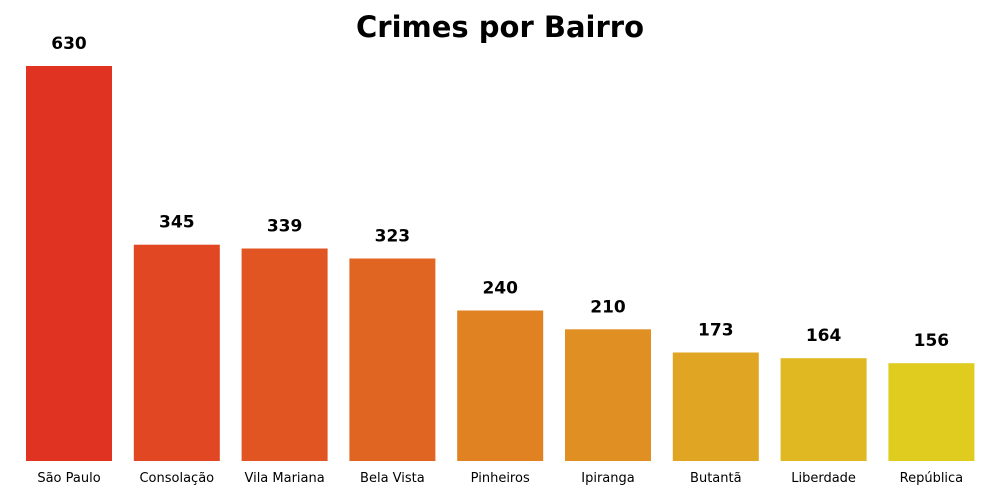 The width and height of the screenshot is (1000, 500). Describe the element at coordinates (500, 289) in the screenshot. I see `bar-value-label: 240` at that location.